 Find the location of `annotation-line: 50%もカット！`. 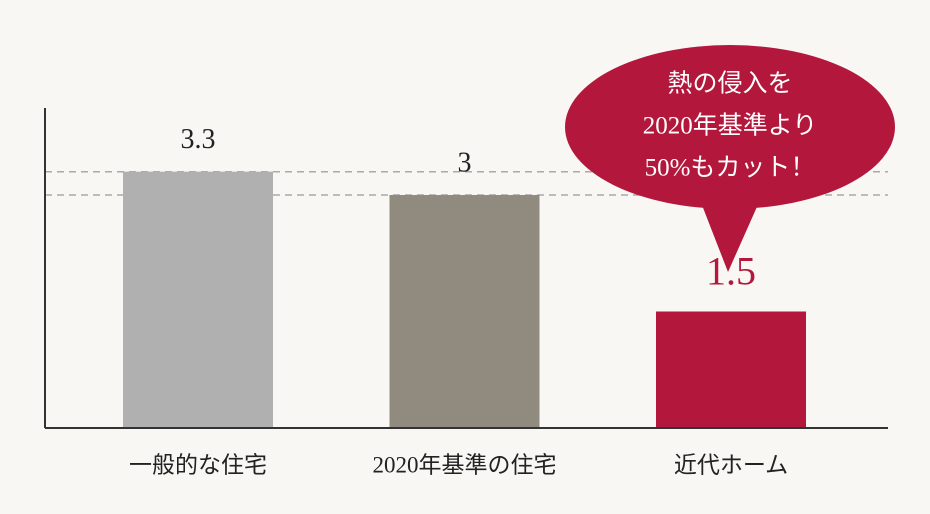

annotation-line: 50%もカット！ is located at coordinates (730, 168).